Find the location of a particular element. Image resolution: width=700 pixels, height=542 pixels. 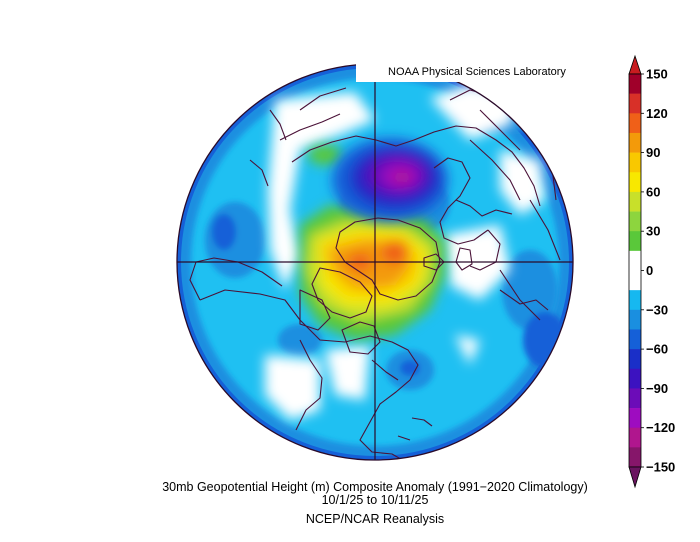

caption-line-2: 10/1/25 to 10/11/25 is located at coordinates (375, 500).